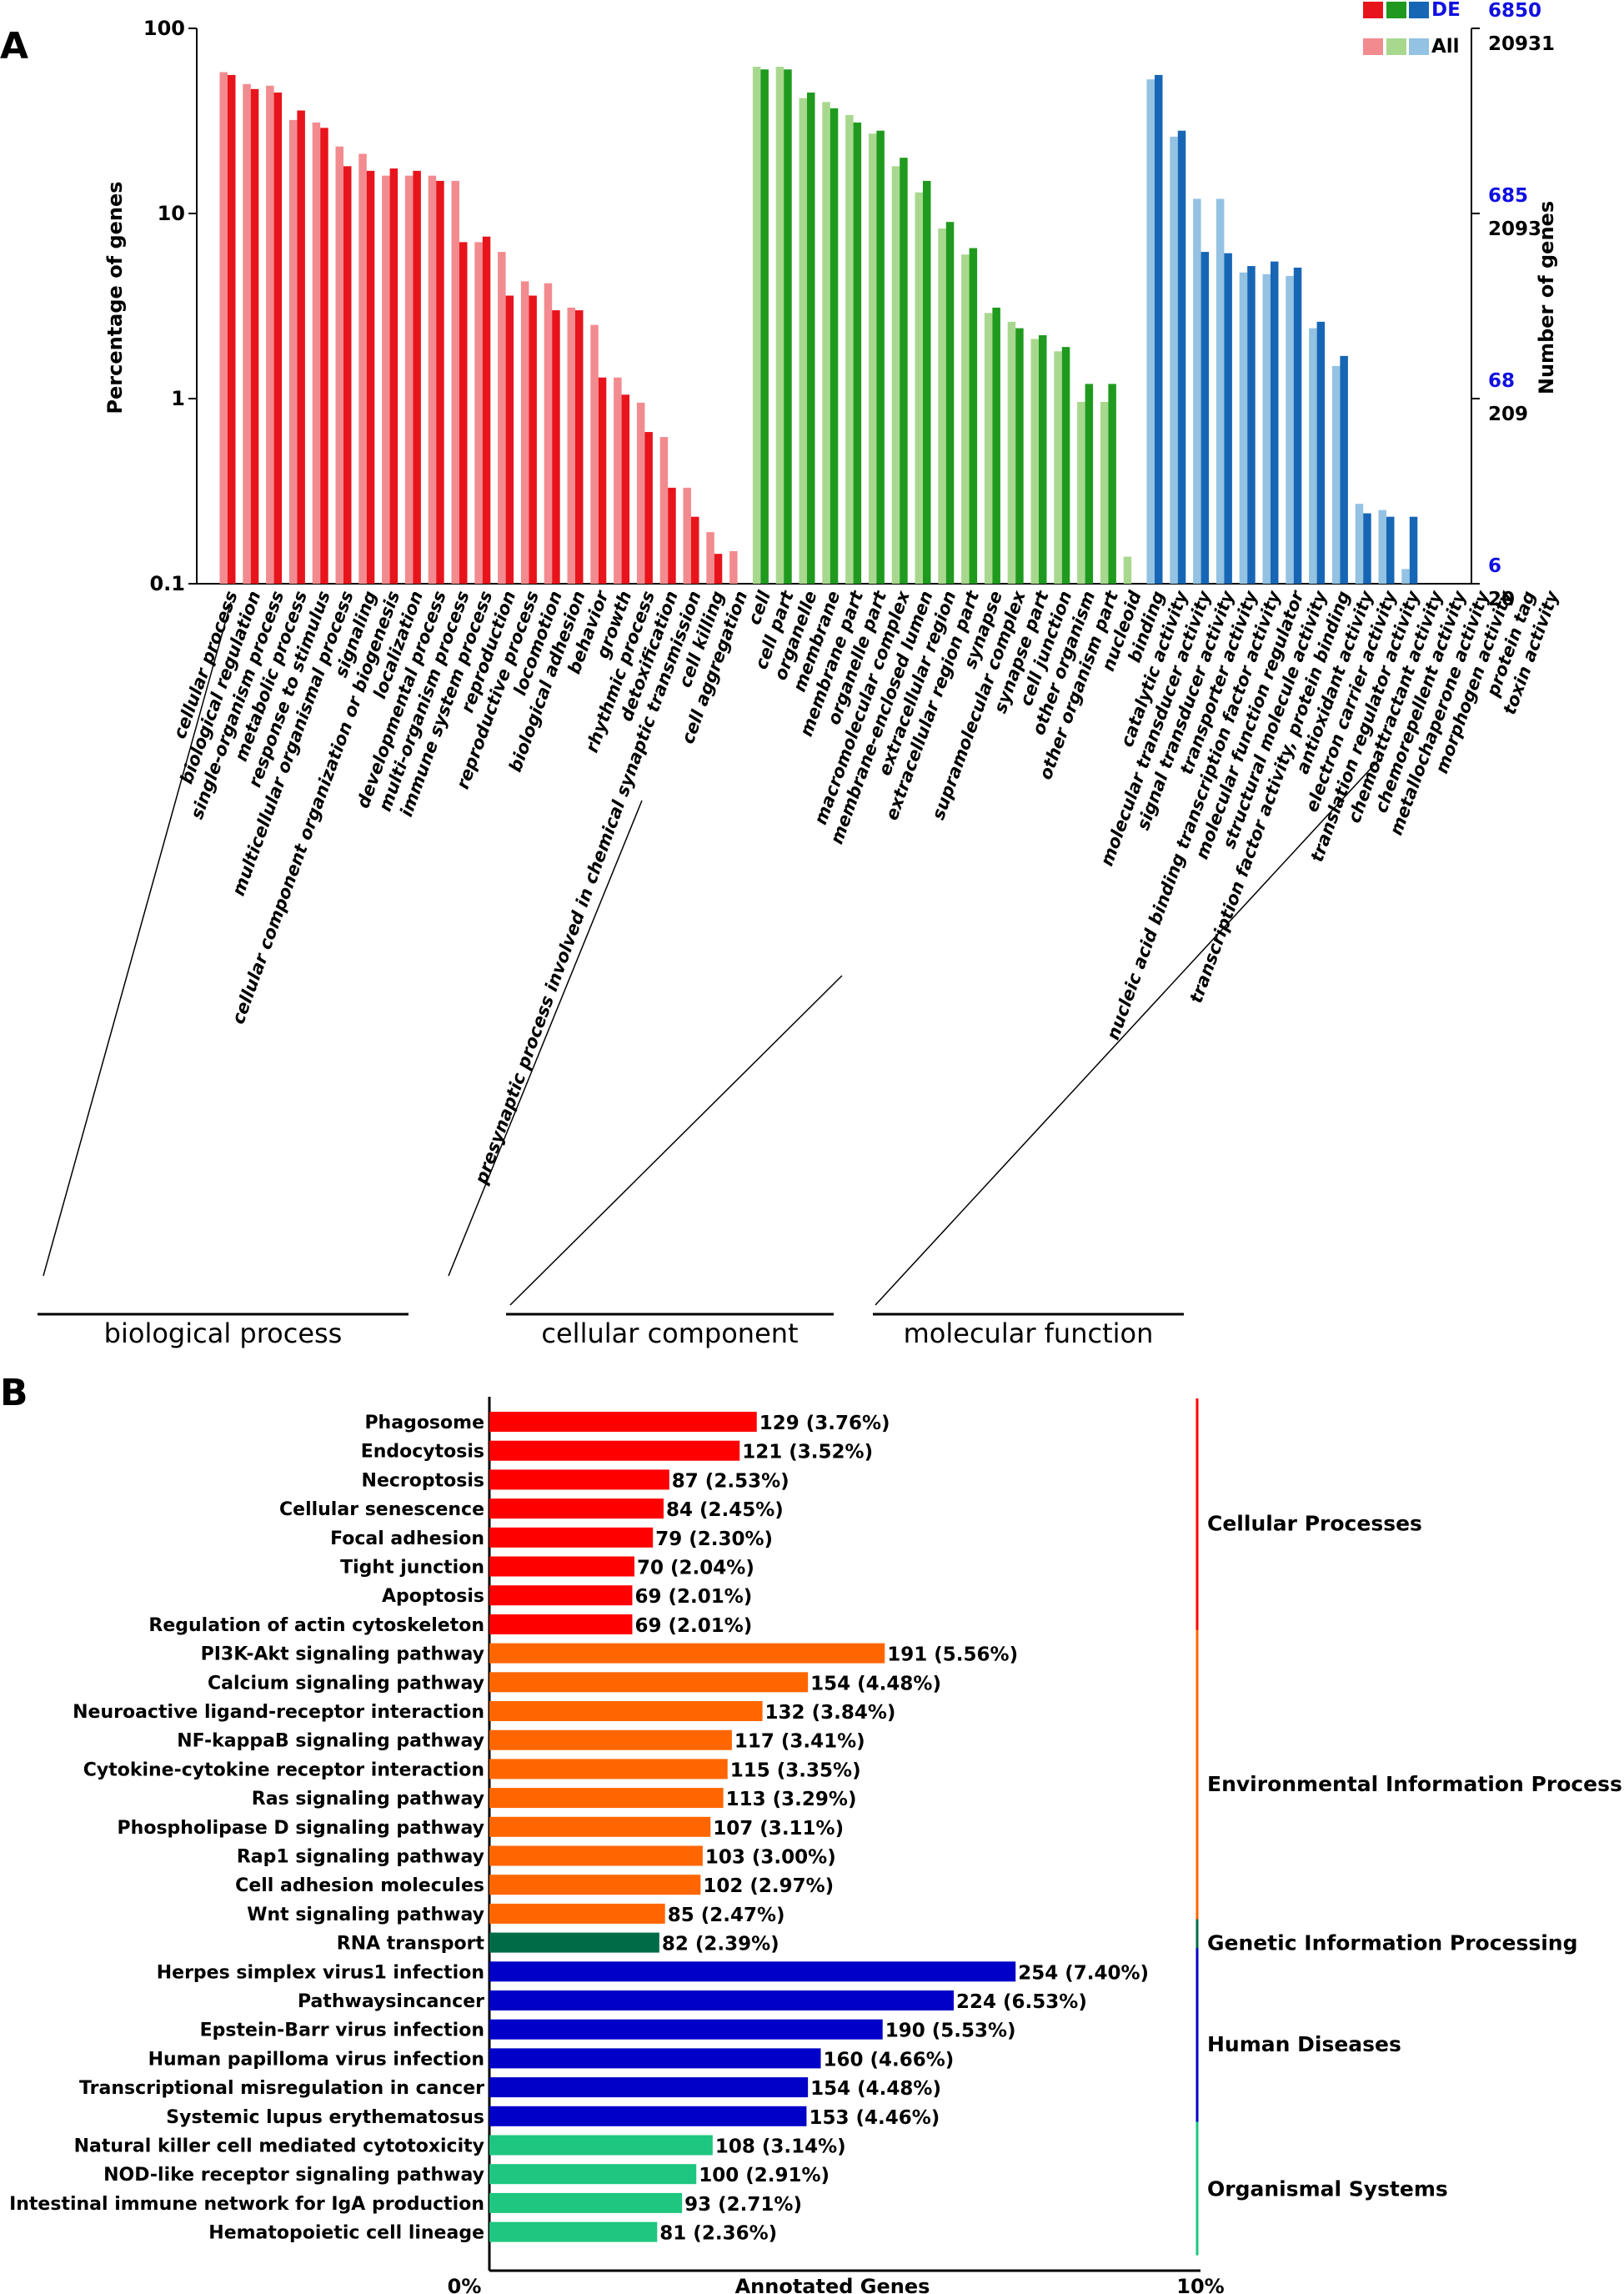 This screenshot has height=2294, width=1624. I want to click on kegg-category-label: NF-kappaB signaling pathway, so click(330, 1741).